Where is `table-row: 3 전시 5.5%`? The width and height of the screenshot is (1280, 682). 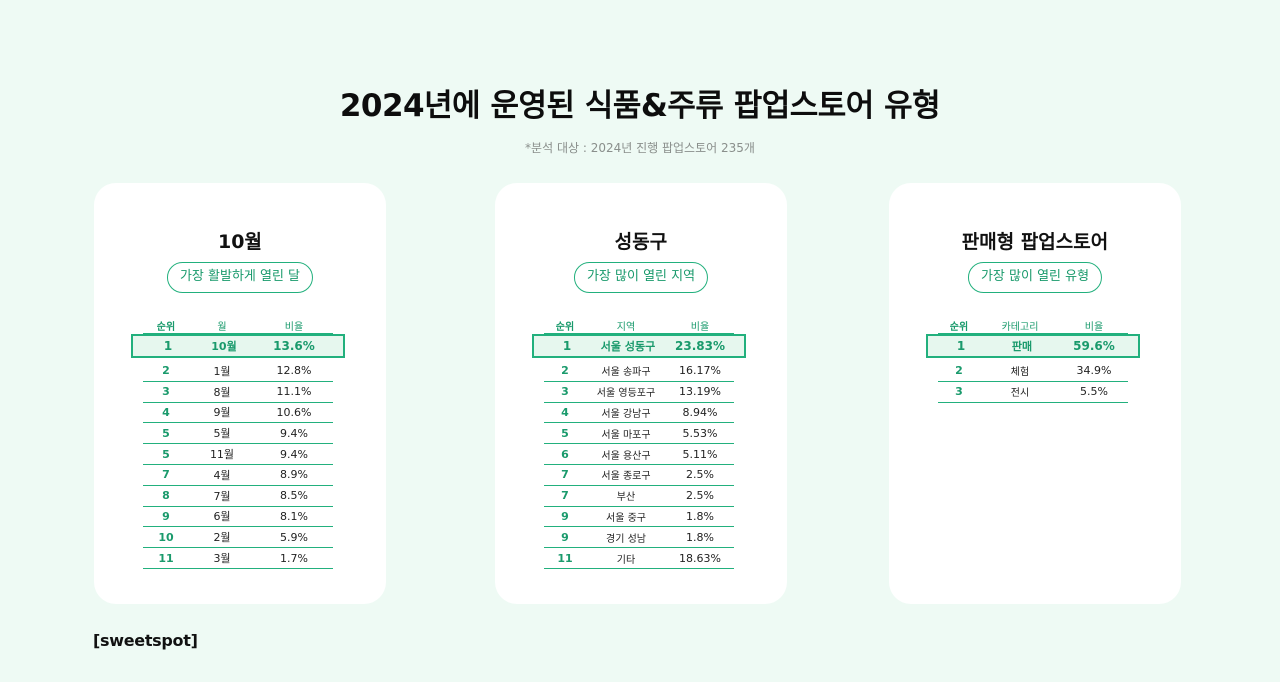 table-row: 3 전시 5.5% is located at coordinates (1033, 392).